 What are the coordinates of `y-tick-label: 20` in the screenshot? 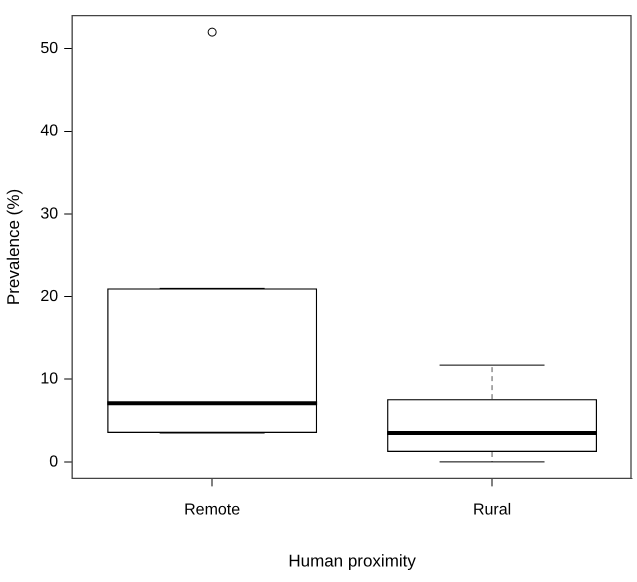 It's located at (49, 296).